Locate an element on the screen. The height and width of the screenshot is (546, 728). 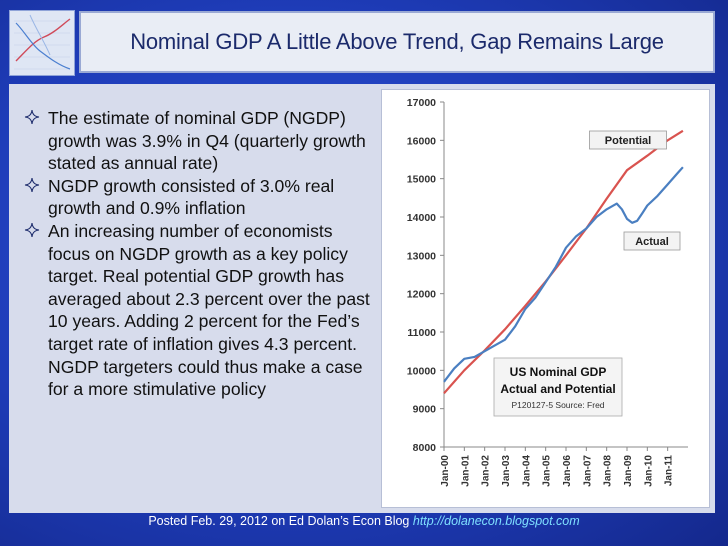
x-tick-label: Jan-00 is located at coordinates (445, 471).